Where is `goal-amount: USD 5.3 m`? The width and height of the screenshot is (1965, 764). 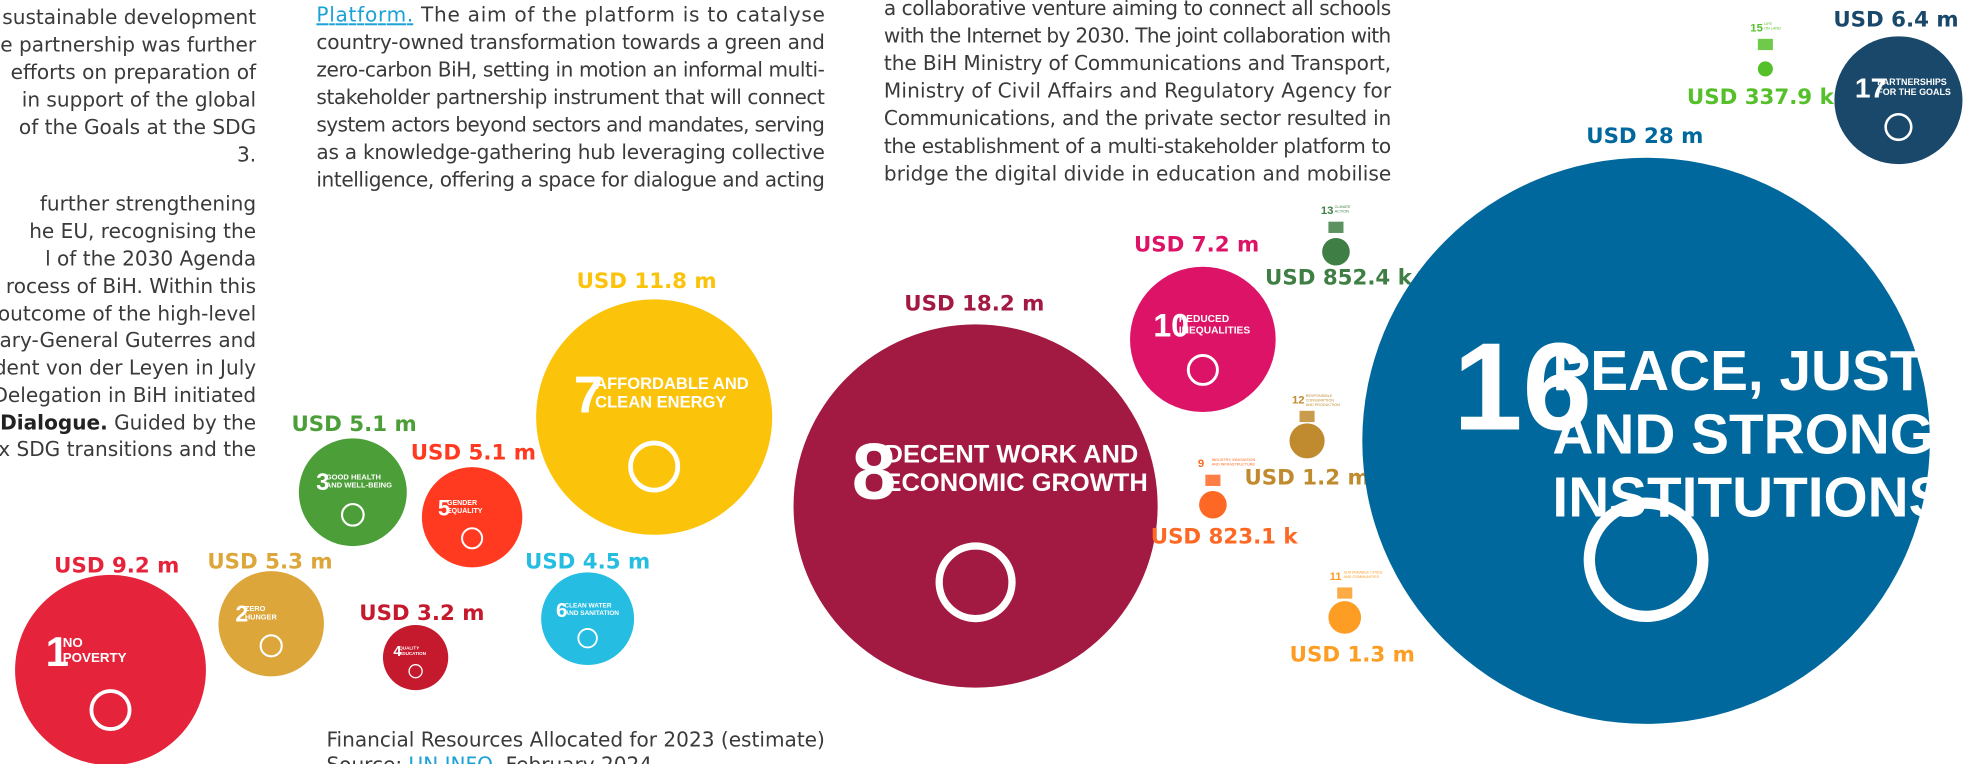 goal-amount: USD 5.3 m is located at coordinates (269, 562).